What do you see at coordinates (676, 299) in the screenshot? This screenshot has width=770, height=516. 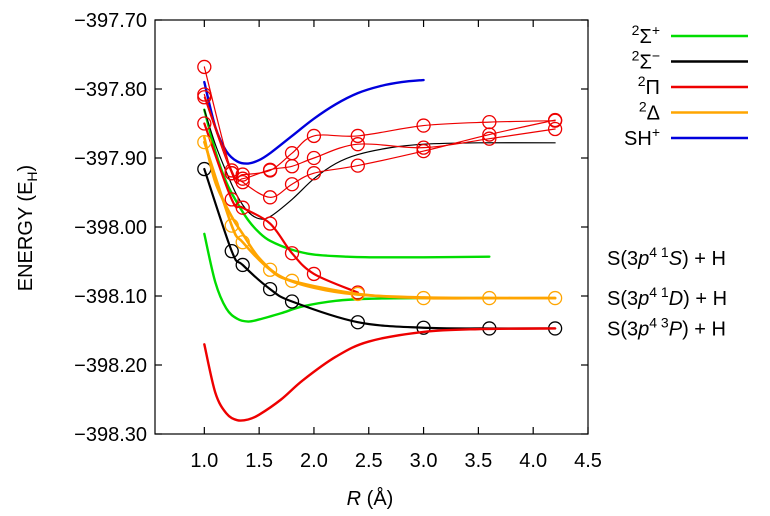 I see `asymptote-term: D` at bounding box center [676, 299].